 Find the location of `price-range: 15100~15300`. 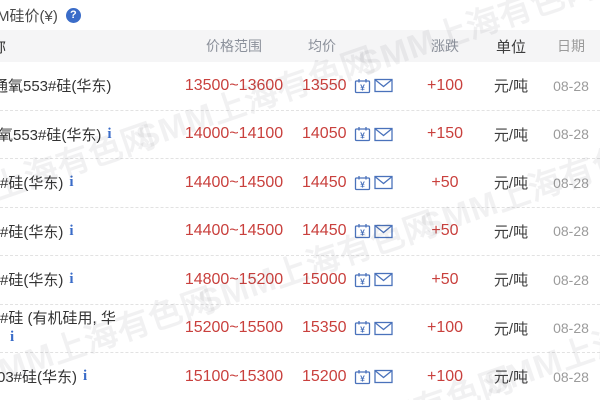

price-range: 15100~15300 is located at coordinates (234, 376).